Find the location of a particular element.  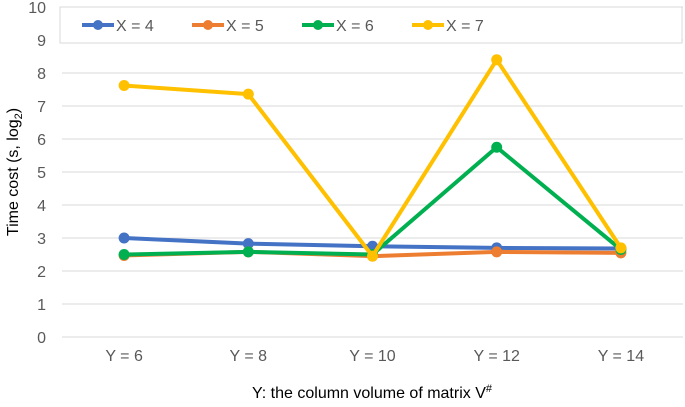

legend-item: X = 4 is located at coordinates (118, 26).